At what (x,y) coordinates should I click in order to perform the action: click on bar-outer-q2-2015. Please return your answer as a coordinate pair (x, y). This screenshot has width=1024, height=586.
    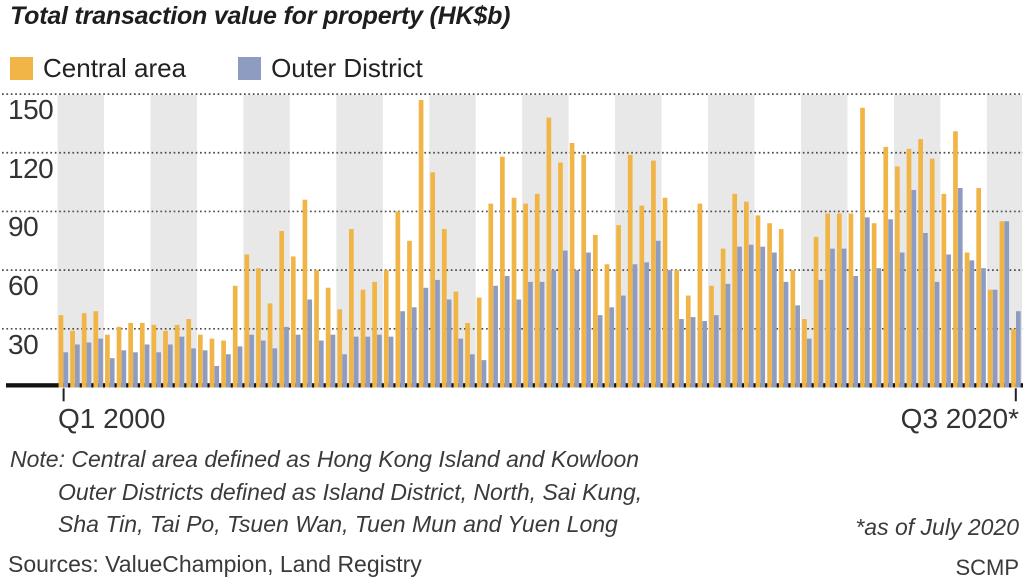
    Looking at the image, I should click on (774, 320).